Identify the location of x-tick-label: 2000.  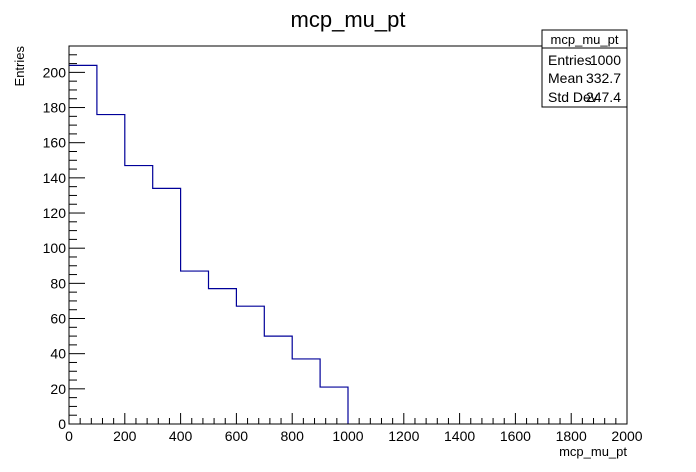
(626, 436).